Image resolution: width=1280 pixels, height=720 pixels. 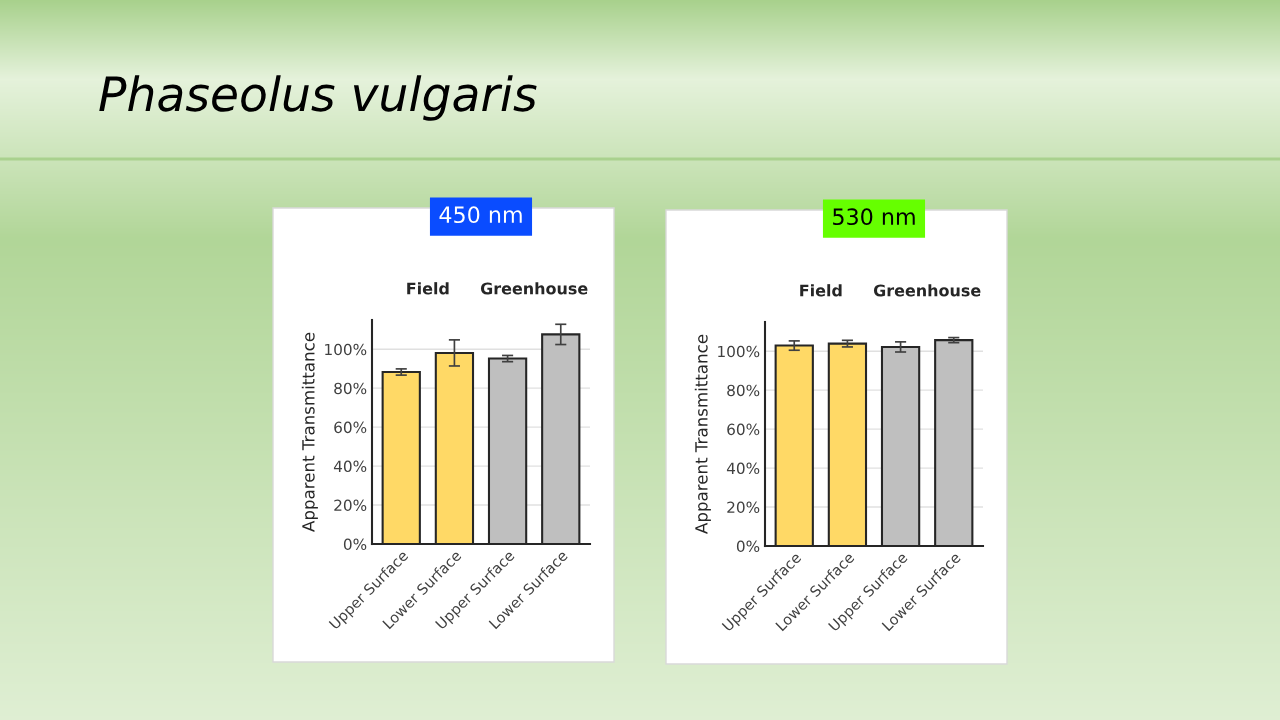 I want to click on chart-title: 530 nm, so click(x=874, y=217).